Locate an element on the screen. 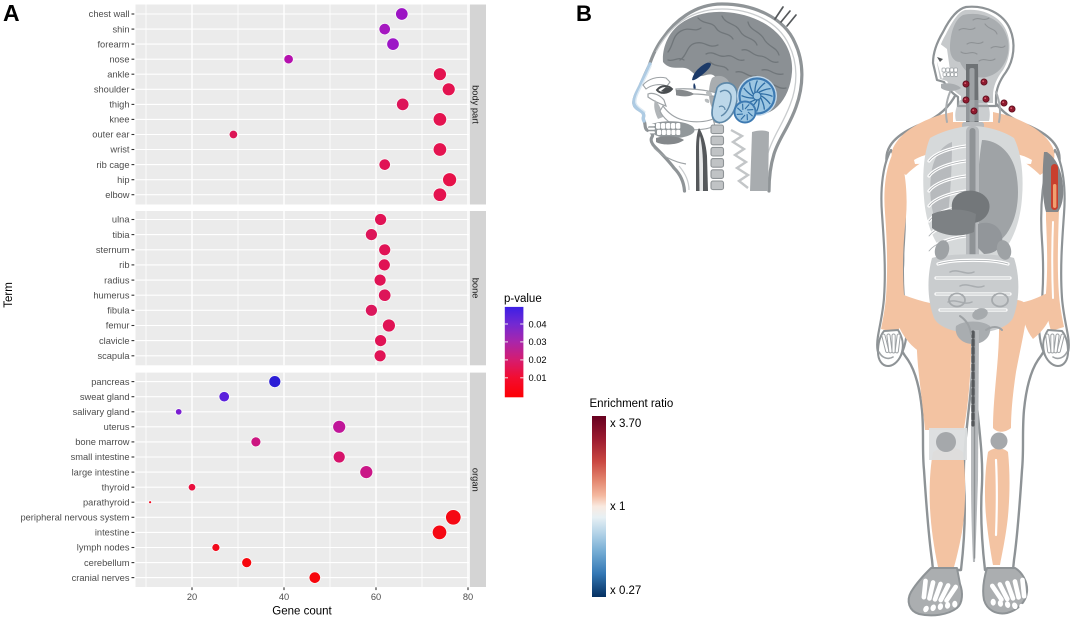 The width and height of the screenshot is (1074, 620). svg-text: wrist is located at coordinates (119, 150).